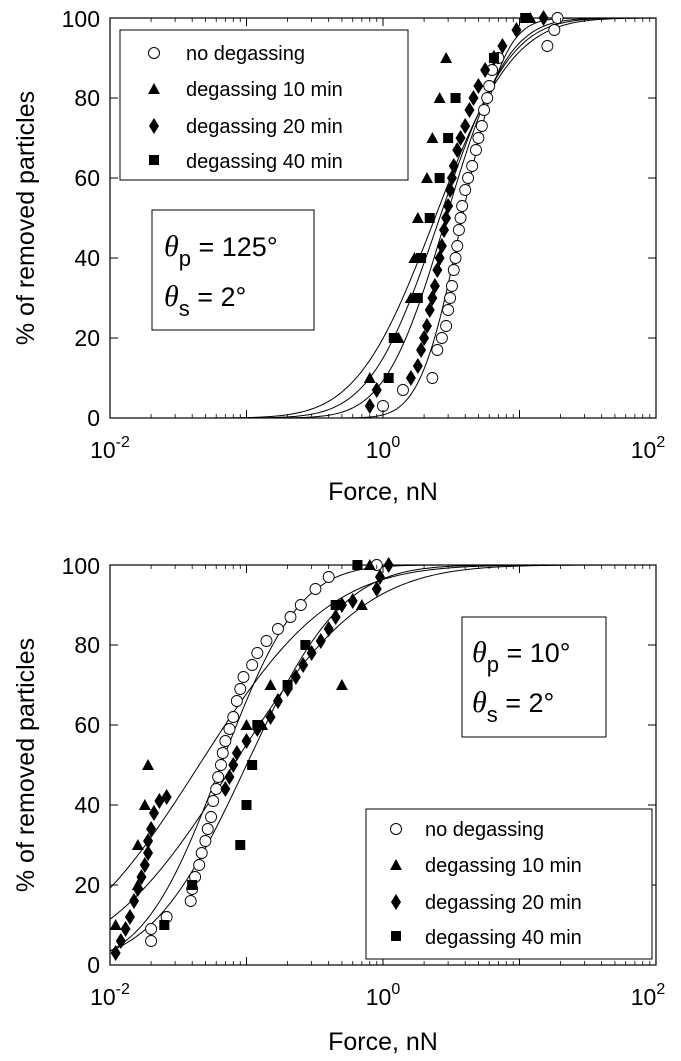 The width and height of the screenshot is (681, 1061). I want to click on x-tick-label: 100, so click(383, 995).